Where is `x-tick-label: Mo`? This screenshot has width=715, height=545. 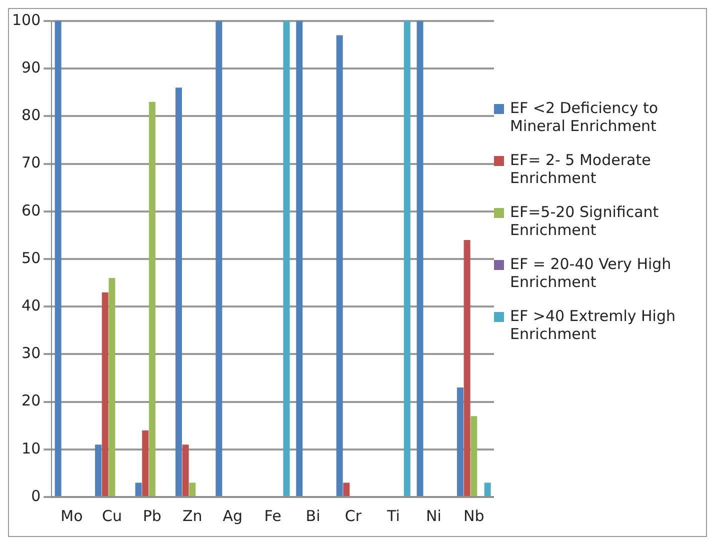
x-tick-label: Mo is located at coordinates (71, 515).